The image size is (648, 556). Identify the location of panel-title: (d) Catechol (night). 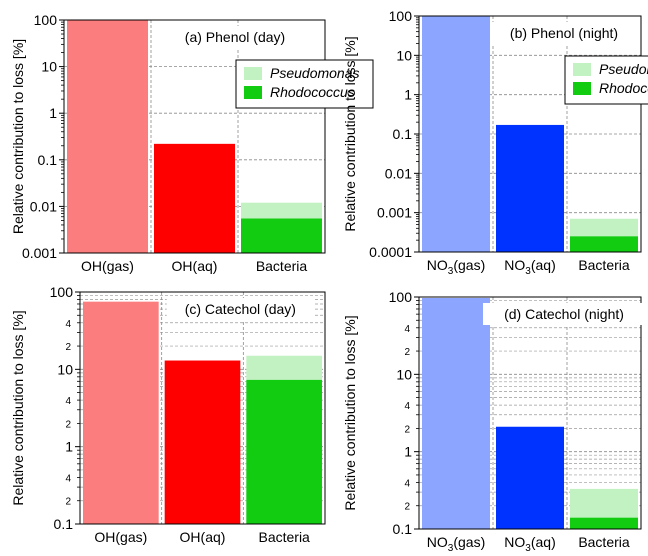
(564, 314).